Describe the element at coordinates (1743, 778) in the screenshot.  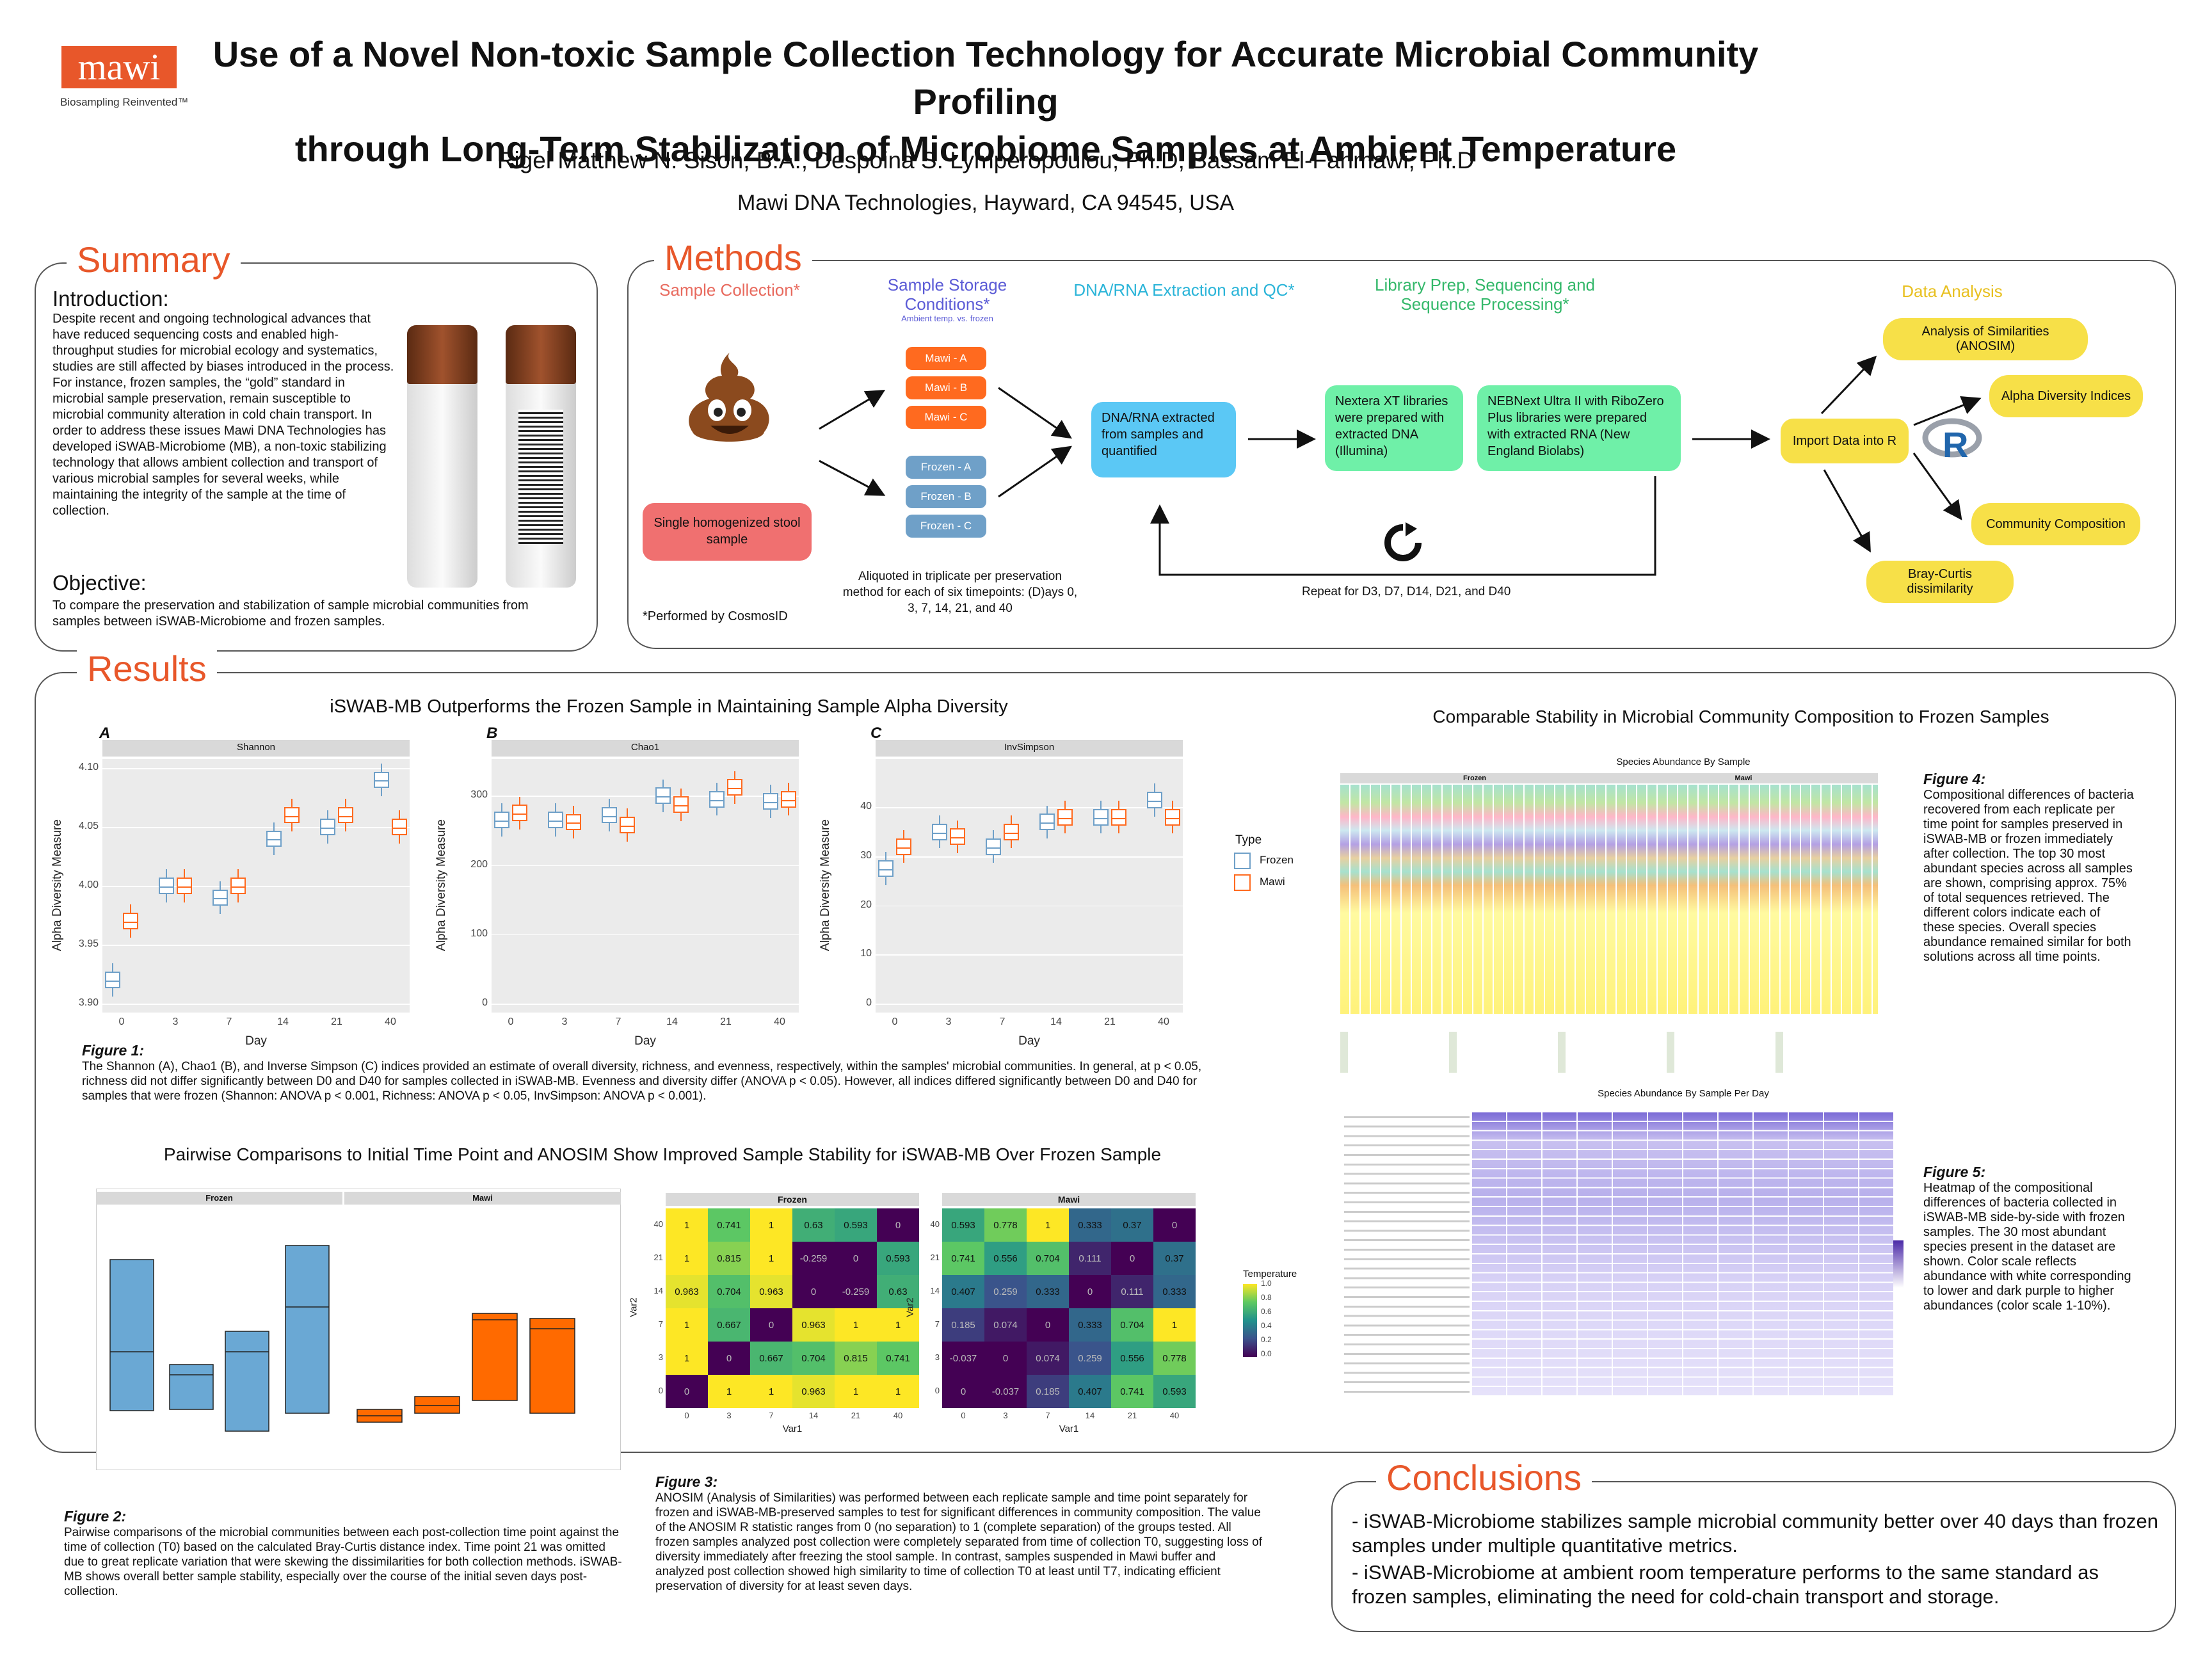
I see `facet-mawi-fig4: Mawi` at that location.